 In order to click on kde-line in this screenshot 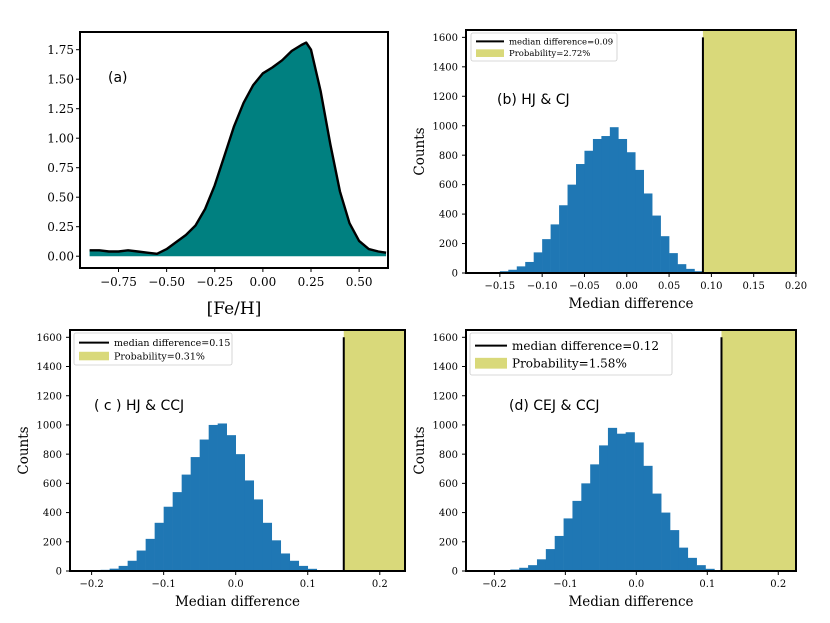, I will do `click(238, 148)`.